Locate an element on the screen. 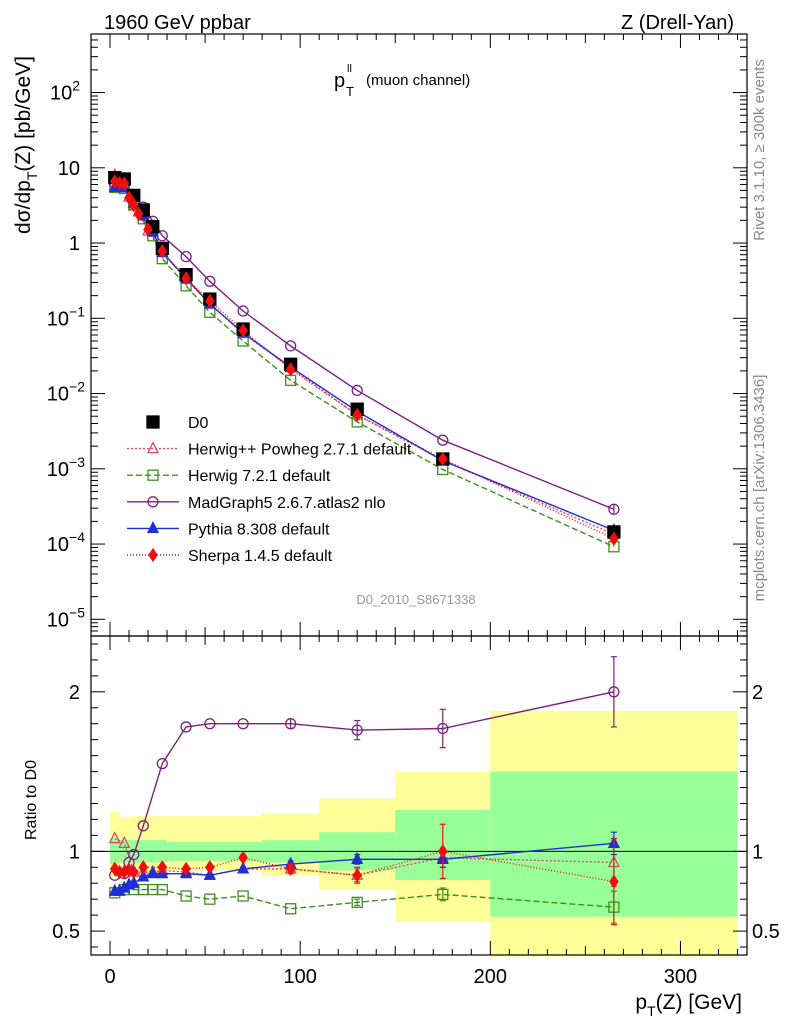 This screenshot has width=786, height=1024. y-tick-label-main: 10⁻¹ is located at coordinates (66, 316).